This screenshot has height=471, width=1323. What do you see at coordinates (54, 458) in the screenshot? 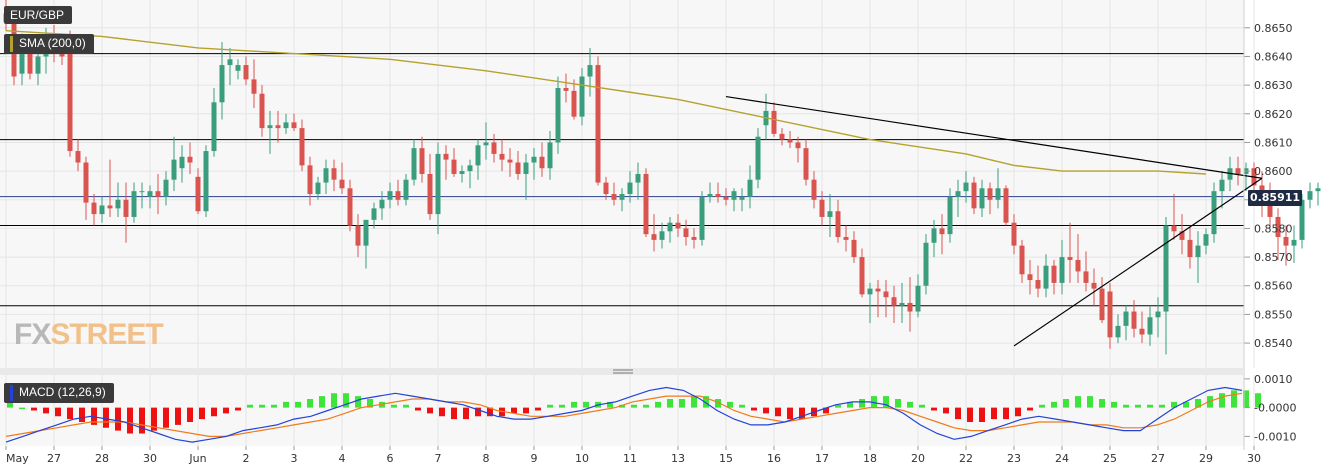
I see `x-tick-label: 27` at bounding box center [54, 458].